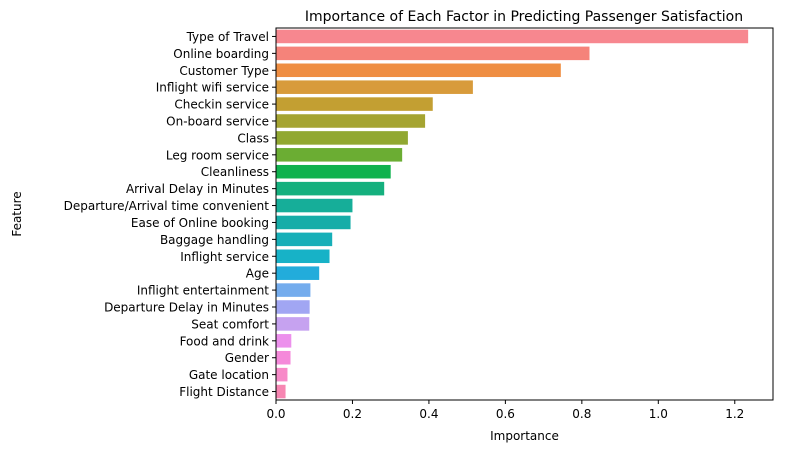 This screenshot has height=453, width=796. What do you see at coordinates (433, 53) in the screenshot?
I see `bar-online-boarding` at bounding box center [433, 53].